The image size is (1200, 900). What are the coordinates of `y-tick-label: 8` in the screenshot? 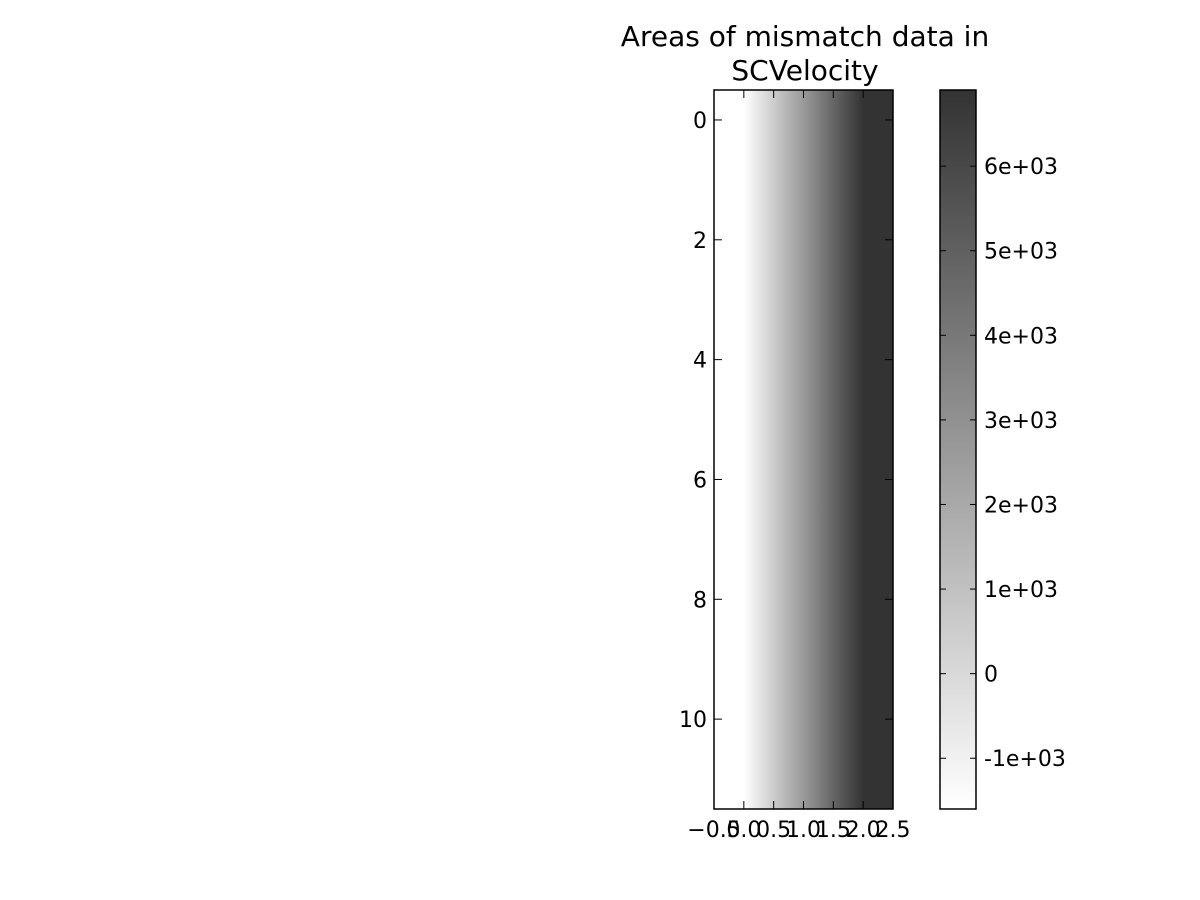 It's located at (700, 600).